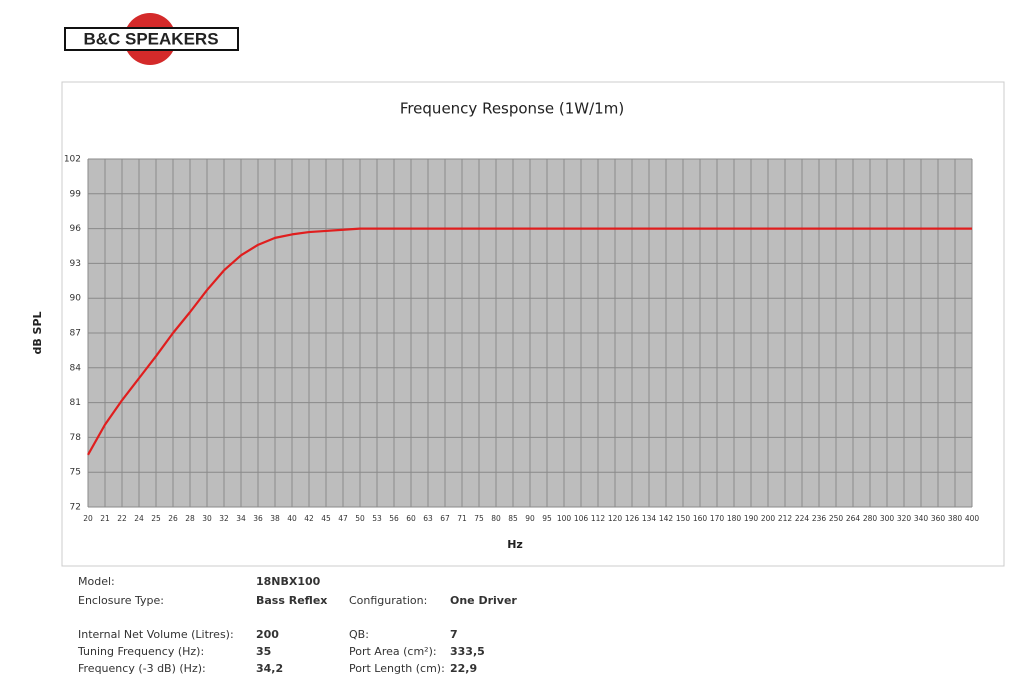 This screenshot has height=681, width=1024. What do you see at coordinates (700, 518) in the screenshot?
I see `x-tick-label: 160` at bounding box center [700, 518].